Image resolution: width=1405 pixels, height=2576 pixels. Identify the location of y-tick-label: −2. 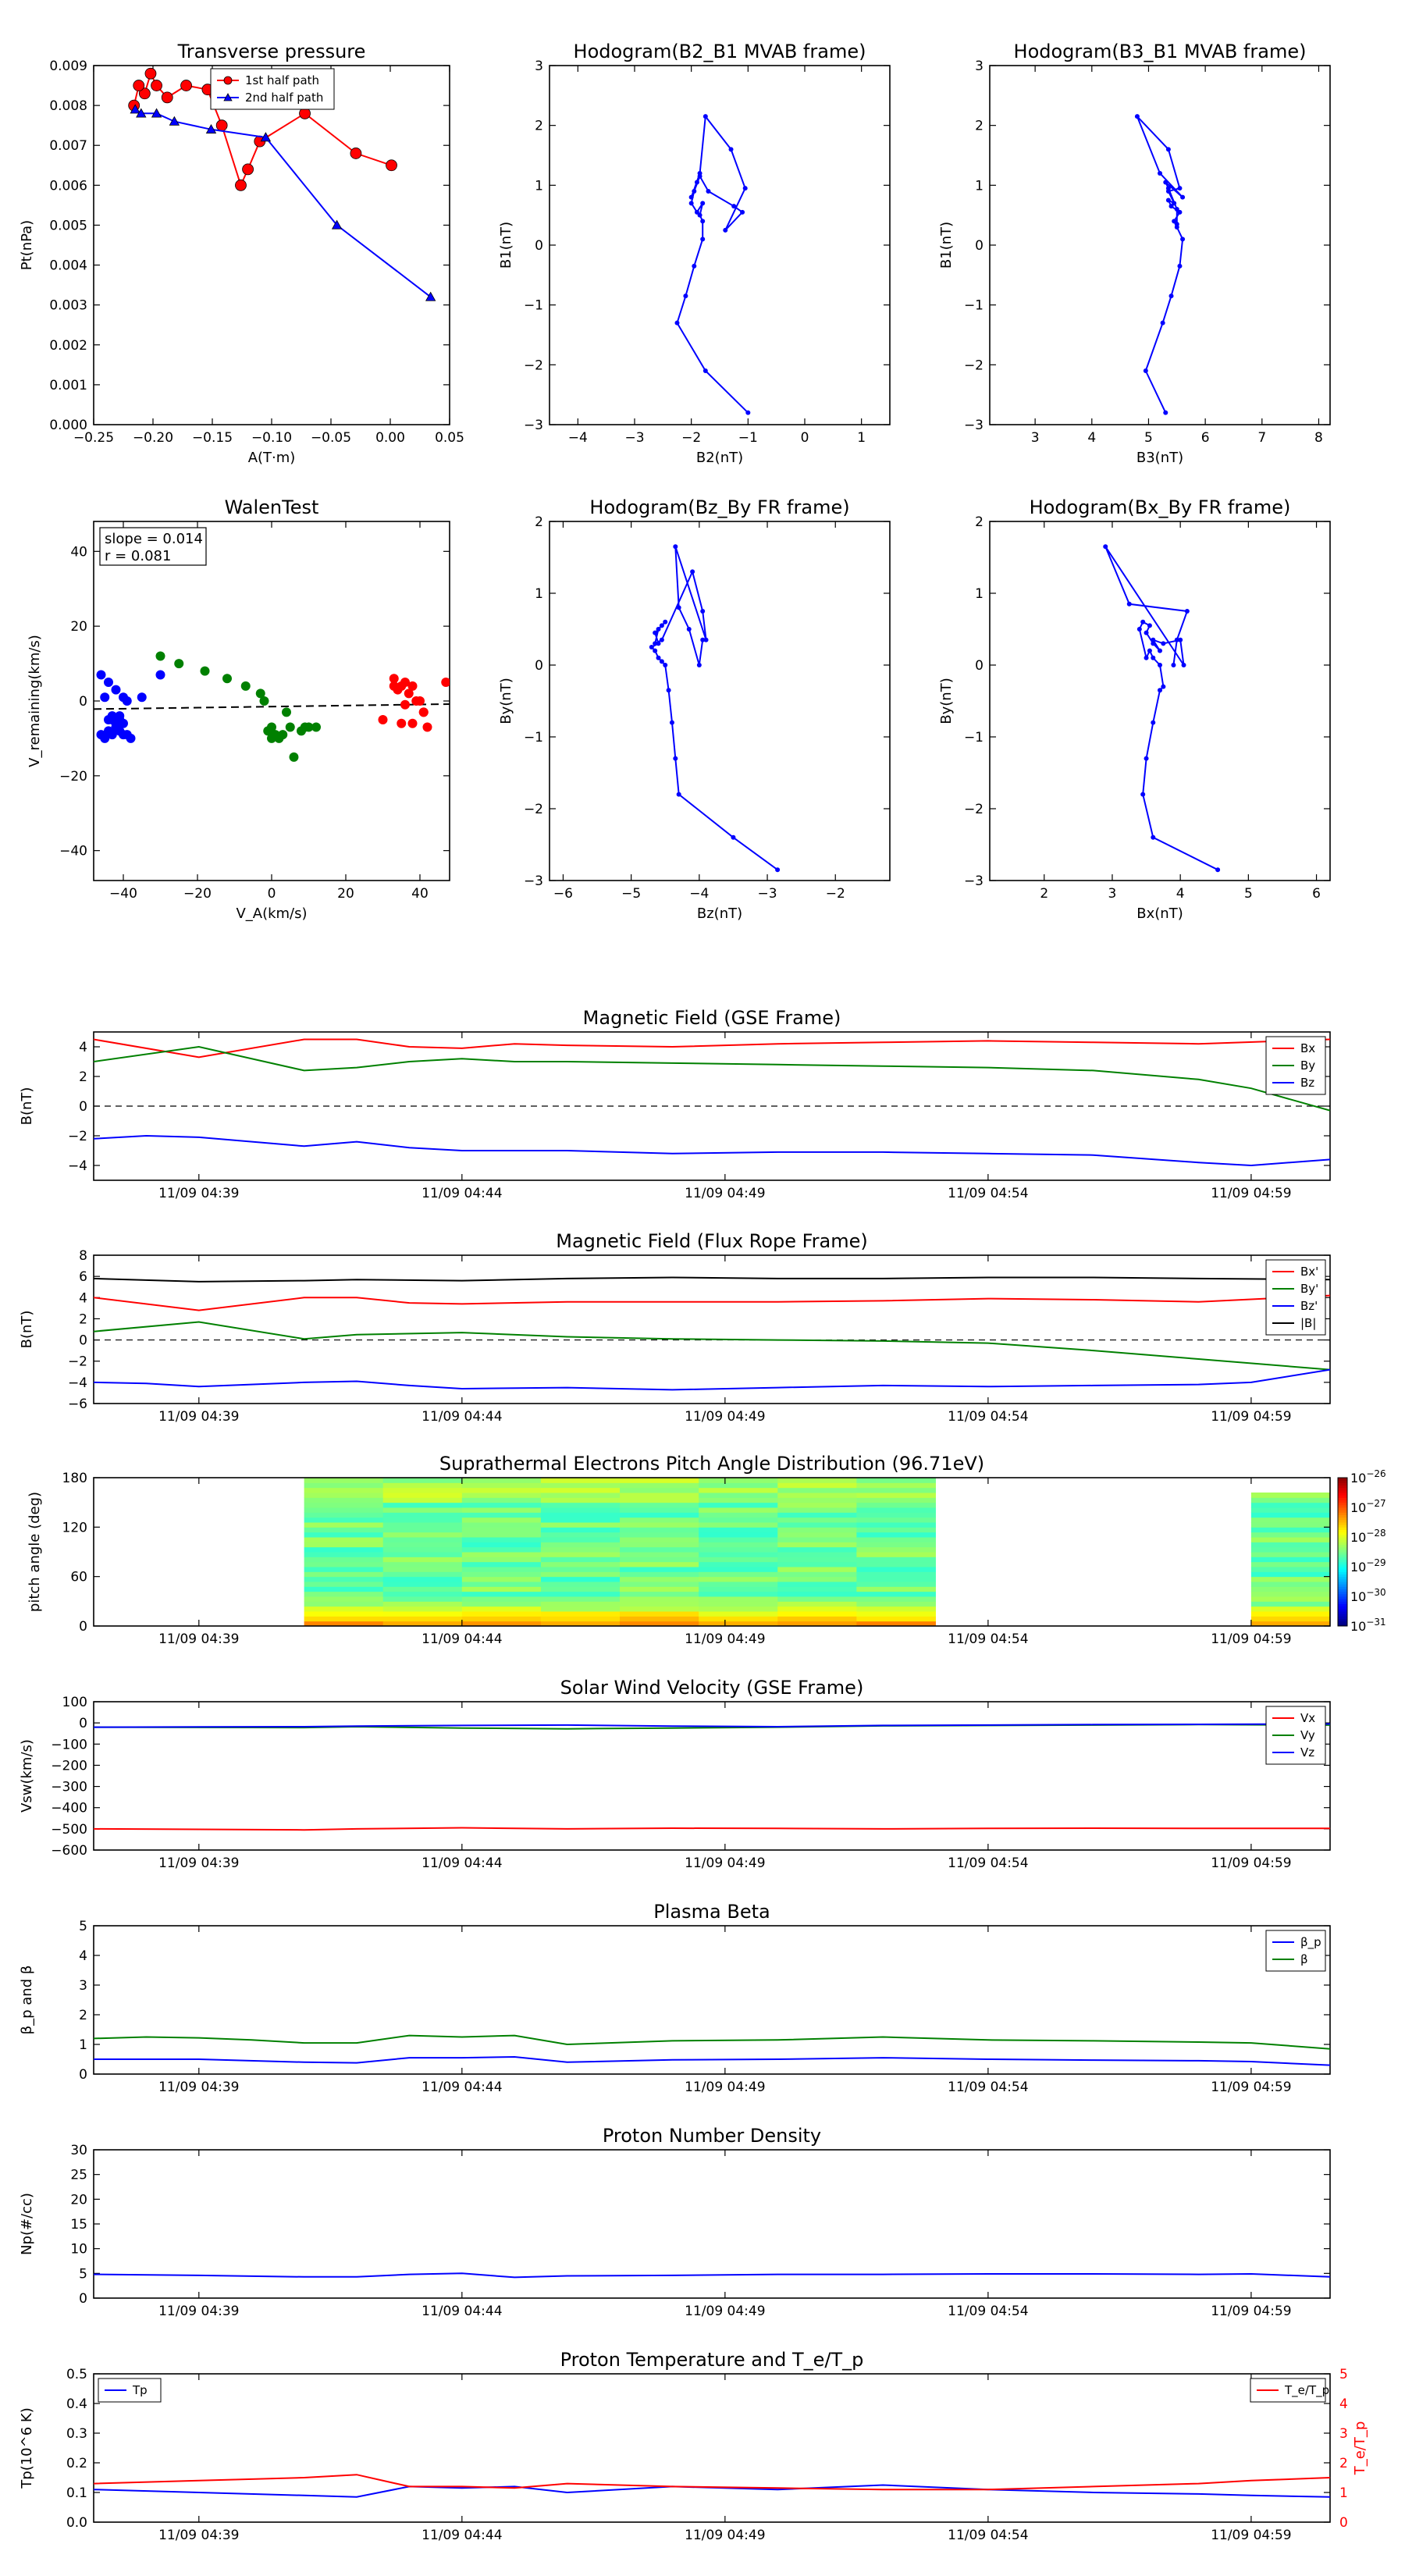
(534, 365).